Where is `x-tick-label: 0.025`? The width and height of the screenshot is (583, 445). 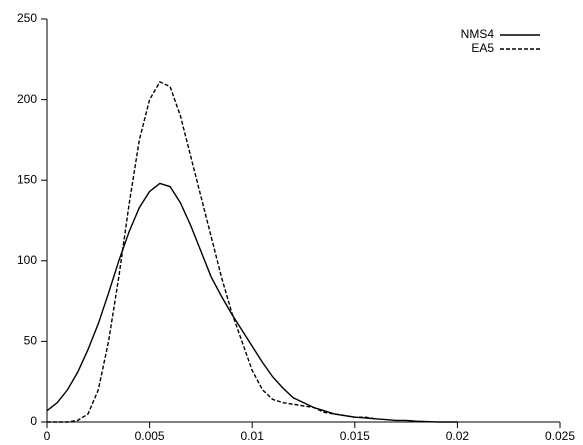 x-tick-label: 0.025 is located at coordinates (560, 436).